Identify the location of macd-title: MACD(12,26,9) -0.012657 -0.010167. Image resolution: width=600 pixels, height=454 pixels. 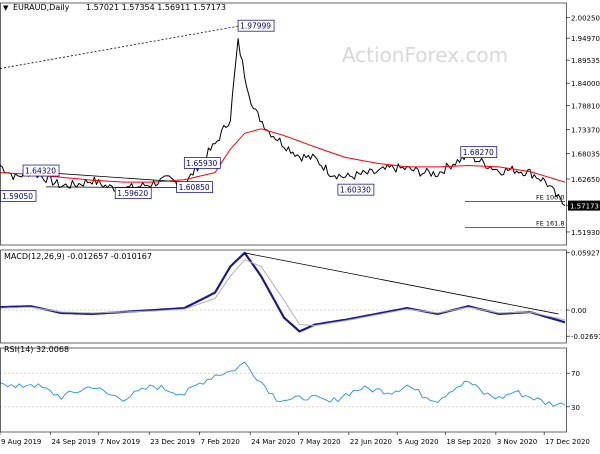
(78, 256).